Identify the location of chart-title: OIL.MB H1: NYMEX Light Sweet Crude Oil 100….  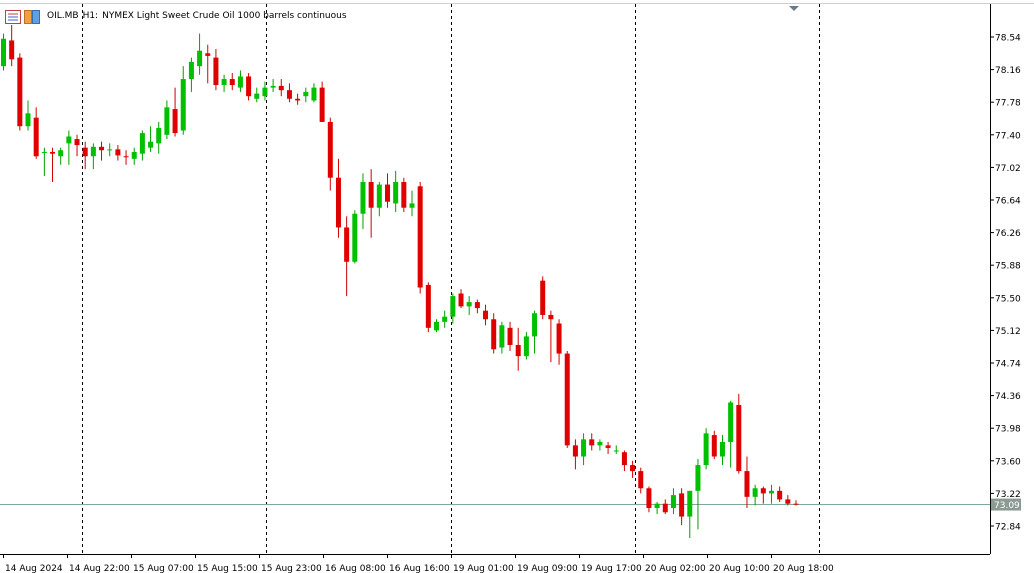
(199, 16).